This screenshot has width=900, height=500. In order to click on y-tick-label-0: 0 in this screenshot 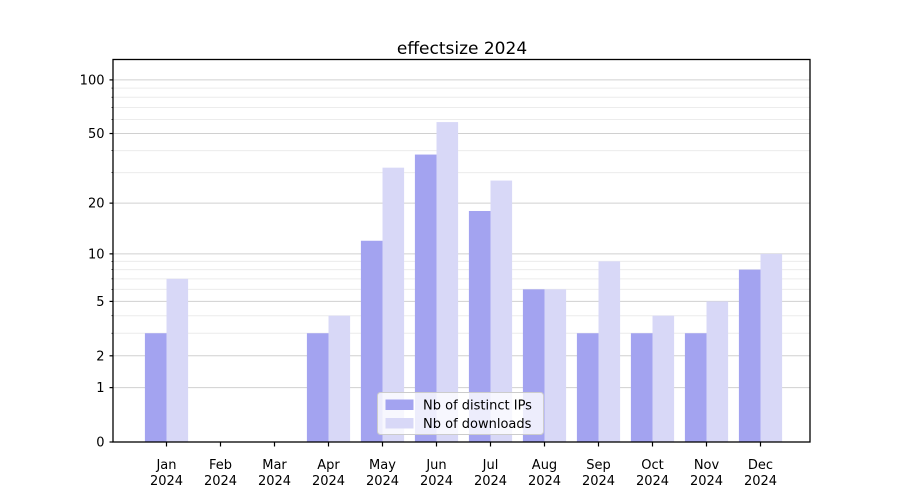, I will do `click(100, 443)`.